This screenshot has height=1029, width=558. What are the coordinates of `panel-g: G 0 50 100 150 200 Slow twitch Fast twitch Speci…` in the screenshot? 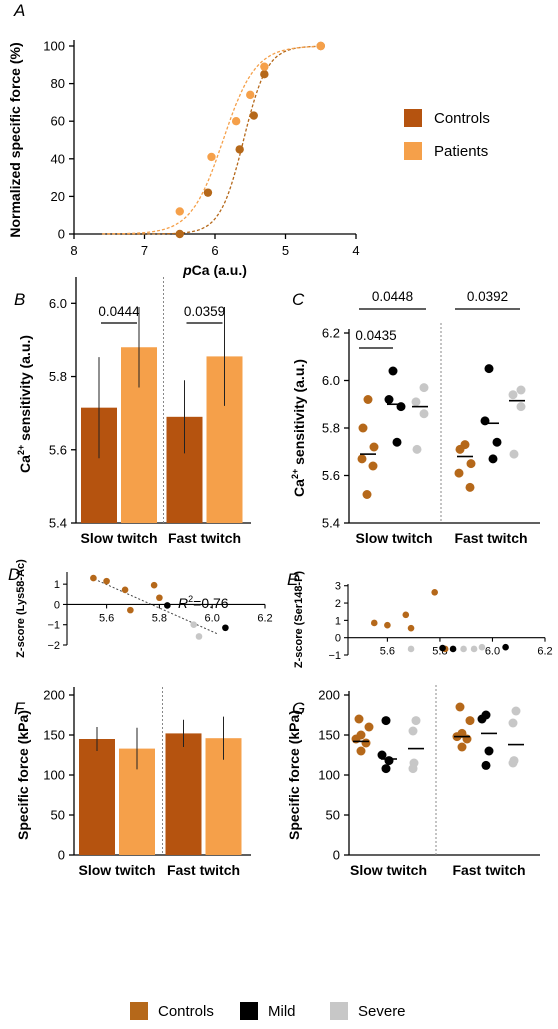 It's located at (413, 781).